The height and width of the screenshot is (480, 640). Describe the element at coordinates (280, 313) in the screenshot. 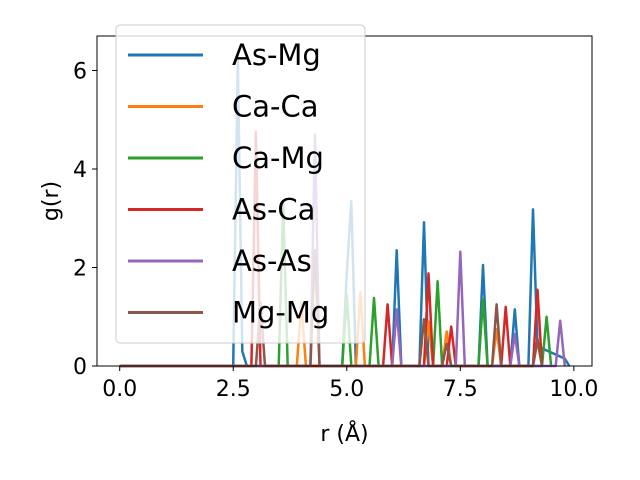

I see `legend-label-5: Mg-Mg` at that location.